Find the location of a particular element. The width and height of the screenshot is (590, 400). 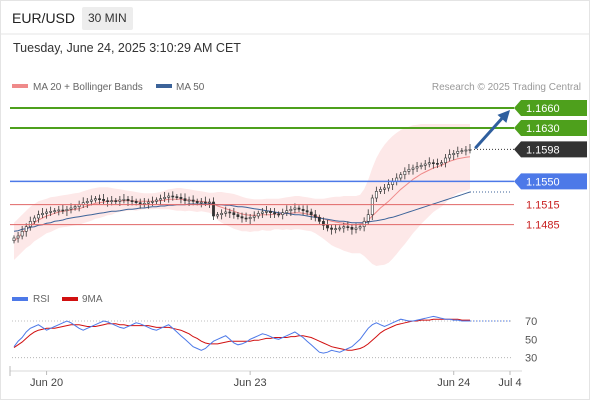

x-tick-label: Jun 23 is located at coordinates (250, 383).